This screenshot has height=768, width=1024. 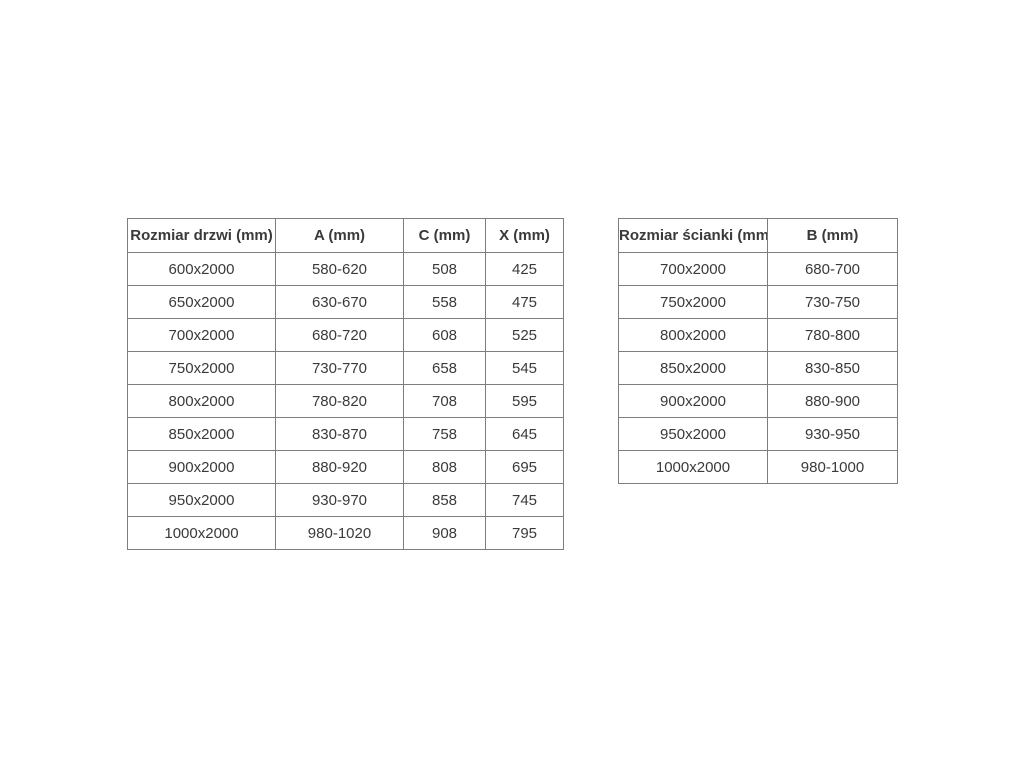 What do you see at coordinates (444, 269) in the screenshot?
I see `table-cell: 508` at bounding box center [444, 269].